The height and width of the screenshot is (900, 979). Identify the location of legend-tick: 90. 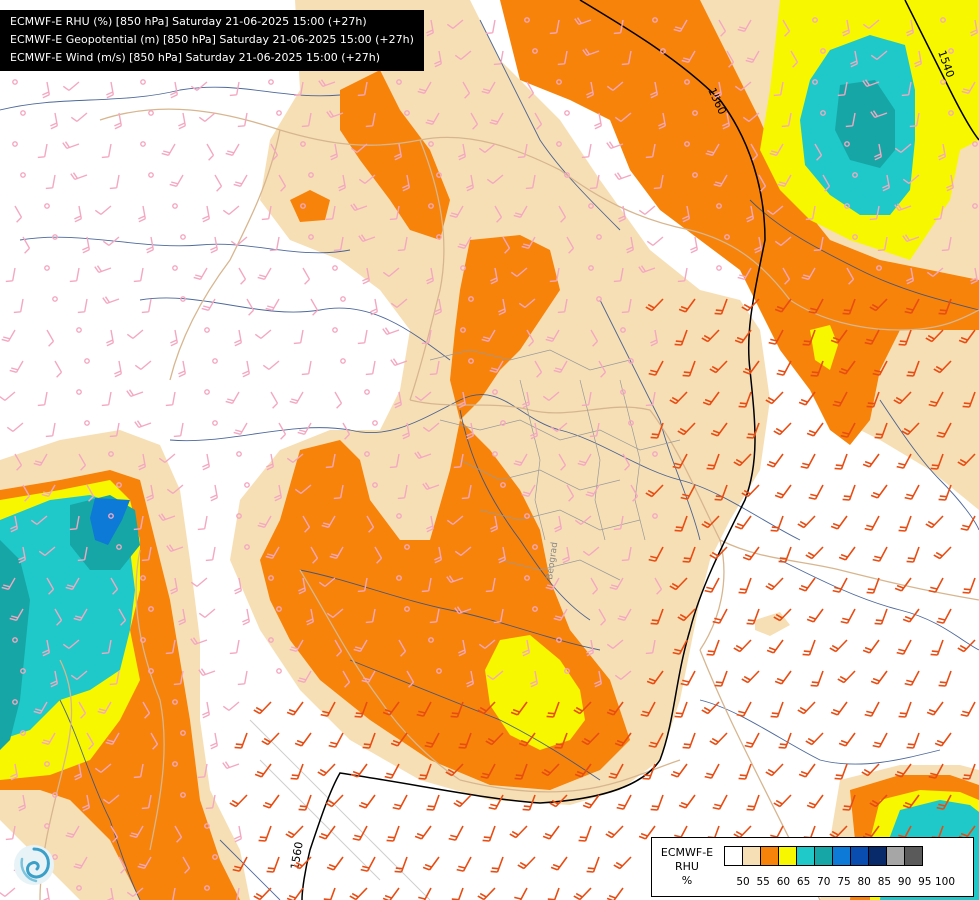
(904, 882).